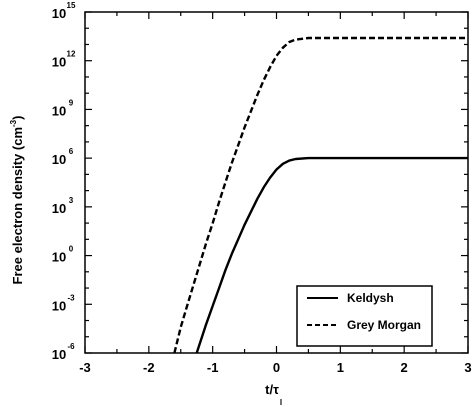 This screenshot has width=474, height=407. I want to click on y-tick-label-exponent: -6, so click(71, 346).